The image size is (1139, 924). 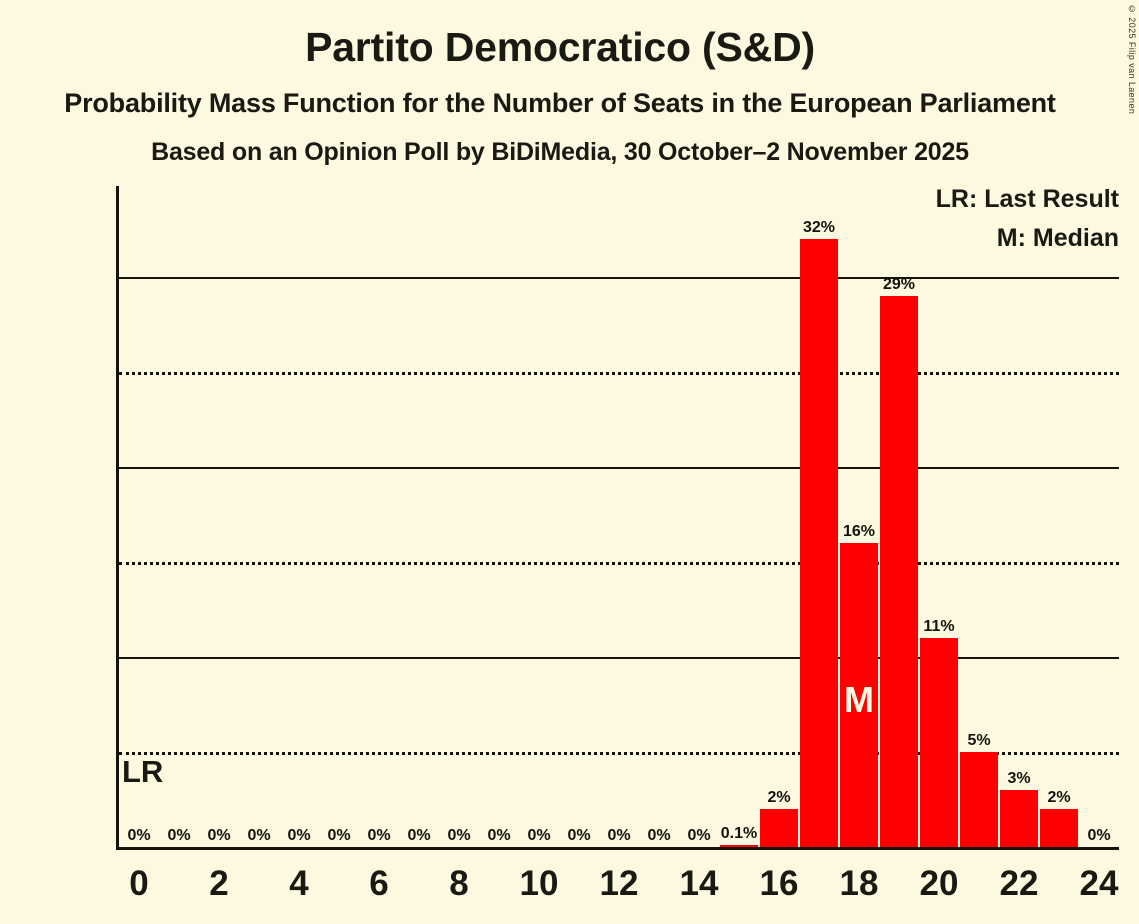 What do you see at coordinates (779, 797) in the screenshot?
I see `bar-label-seat-16: 2%` at bounding box center [779, 797].